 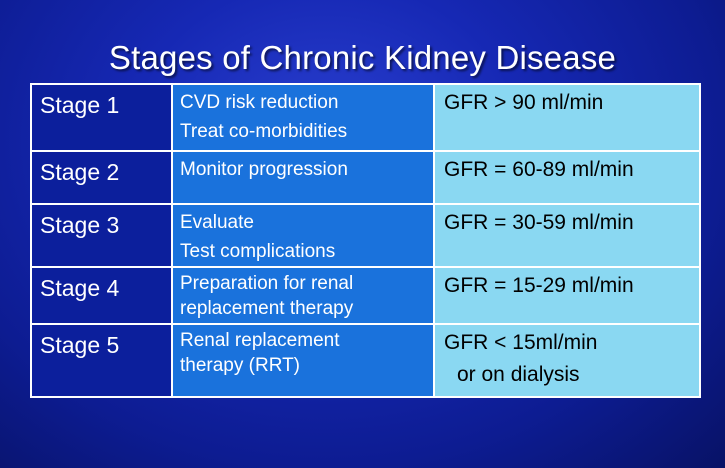 I want to click on gfr-line: or on dialysis, so click(x=518, y=374).